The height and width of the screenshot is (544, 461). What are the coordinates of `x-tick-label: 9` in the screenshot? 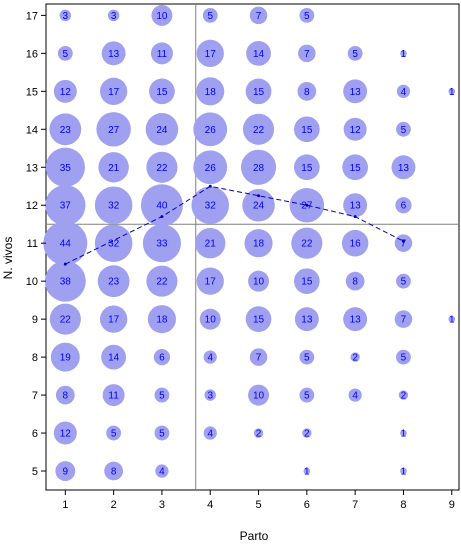 It's located at (452, 505).